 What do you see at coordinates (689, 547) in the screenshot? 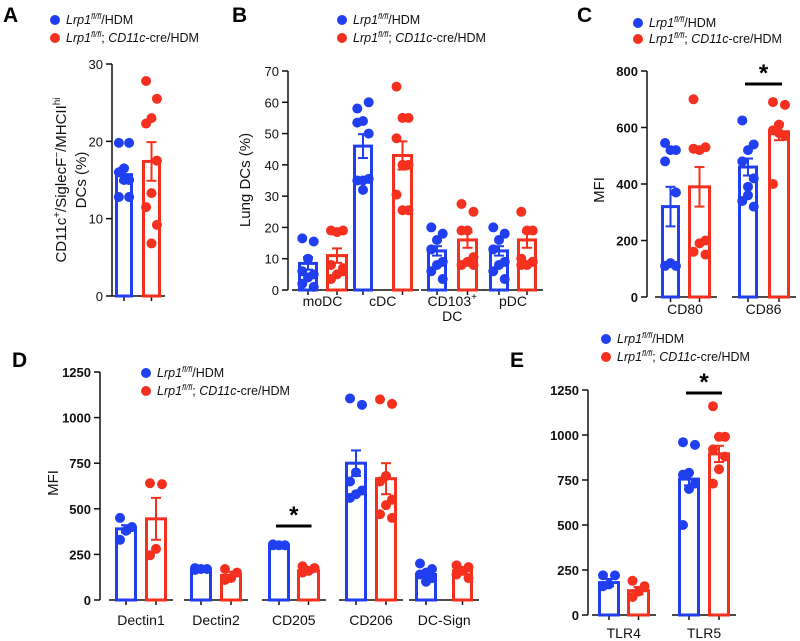
I see `bar-wt` at bounding box center [689, 547].